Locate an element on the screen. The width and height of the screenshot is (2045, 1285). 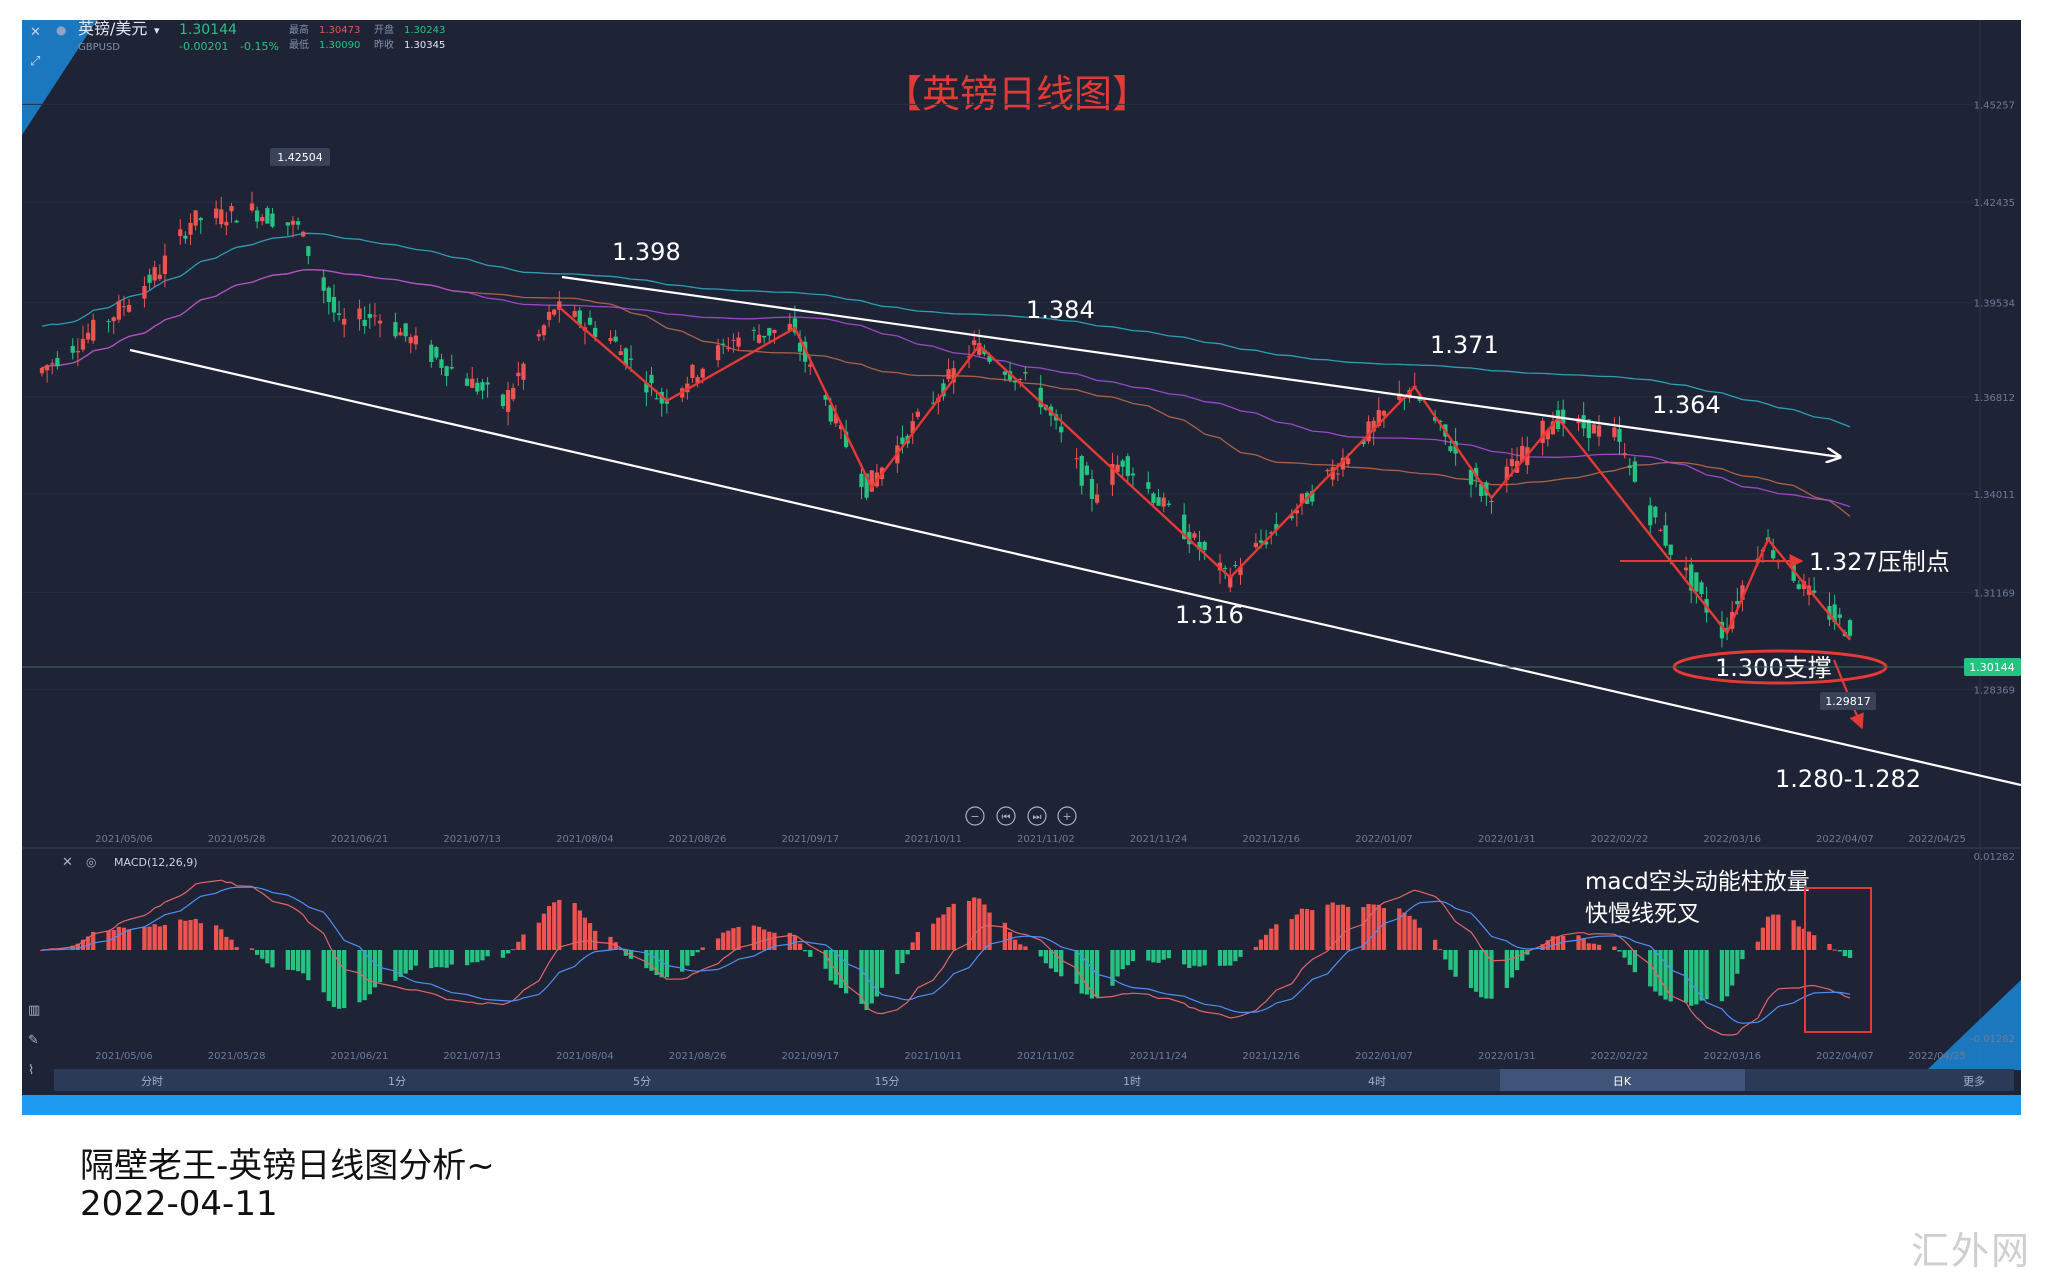
macd-x-tick-label: 2021/12/16 is located at coordinates (1271, 1056).